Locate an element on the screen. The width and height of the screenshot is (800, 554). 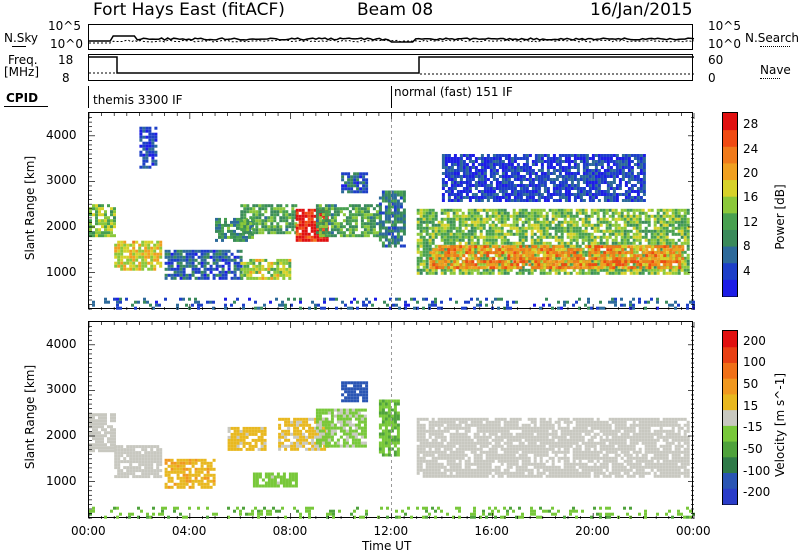
cpid-label: CPID is located at coordinates (22, 98).